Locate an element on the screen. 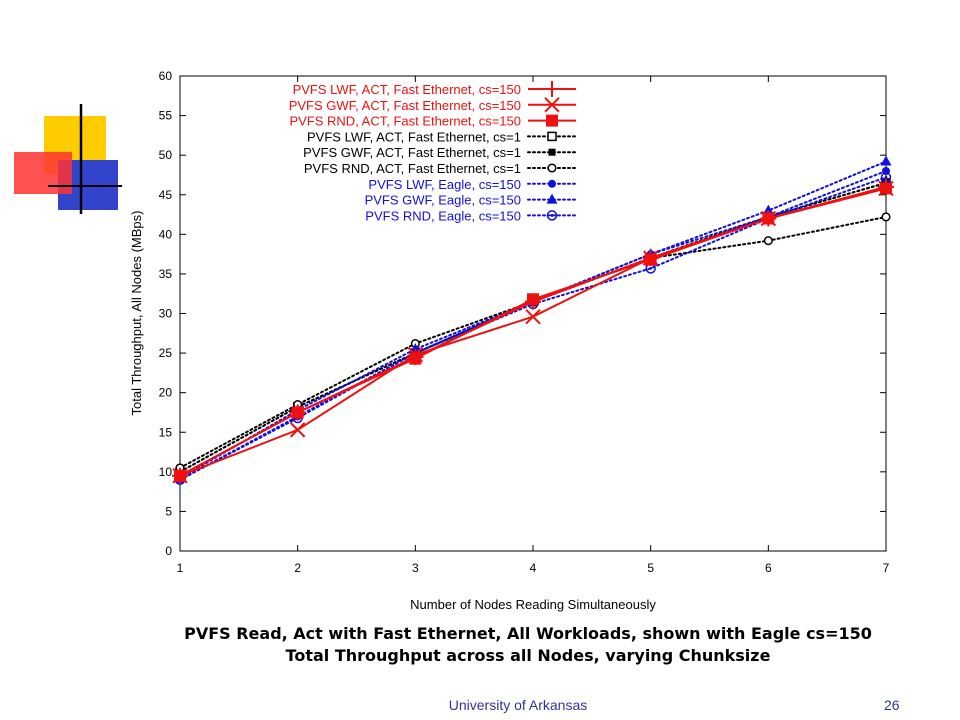  y-axis-label: Total Throughput, All Nodes (MBps) is located at coordinates (136, 313).